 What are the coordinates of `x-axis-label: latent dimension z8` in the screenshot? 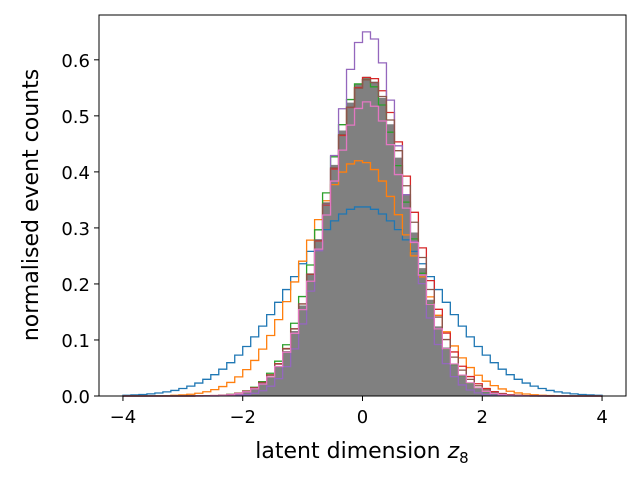 It's located at (361, 453).